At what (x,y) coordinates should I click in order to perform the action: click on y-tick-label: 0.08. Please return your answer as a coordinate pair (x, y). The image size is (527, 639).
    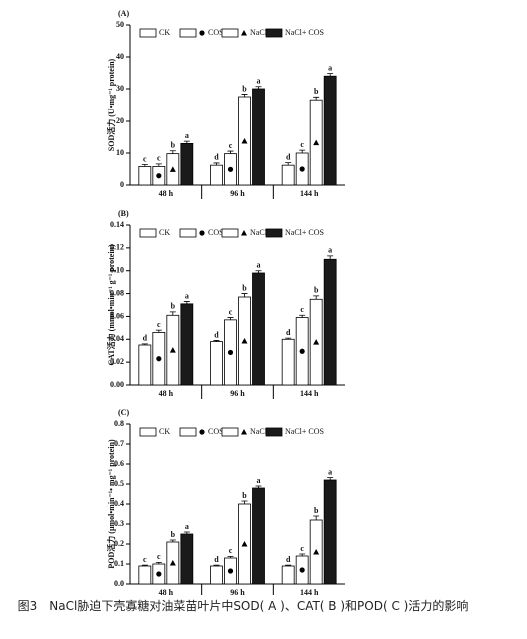
    Looking at the image, I should click on (117, 292).